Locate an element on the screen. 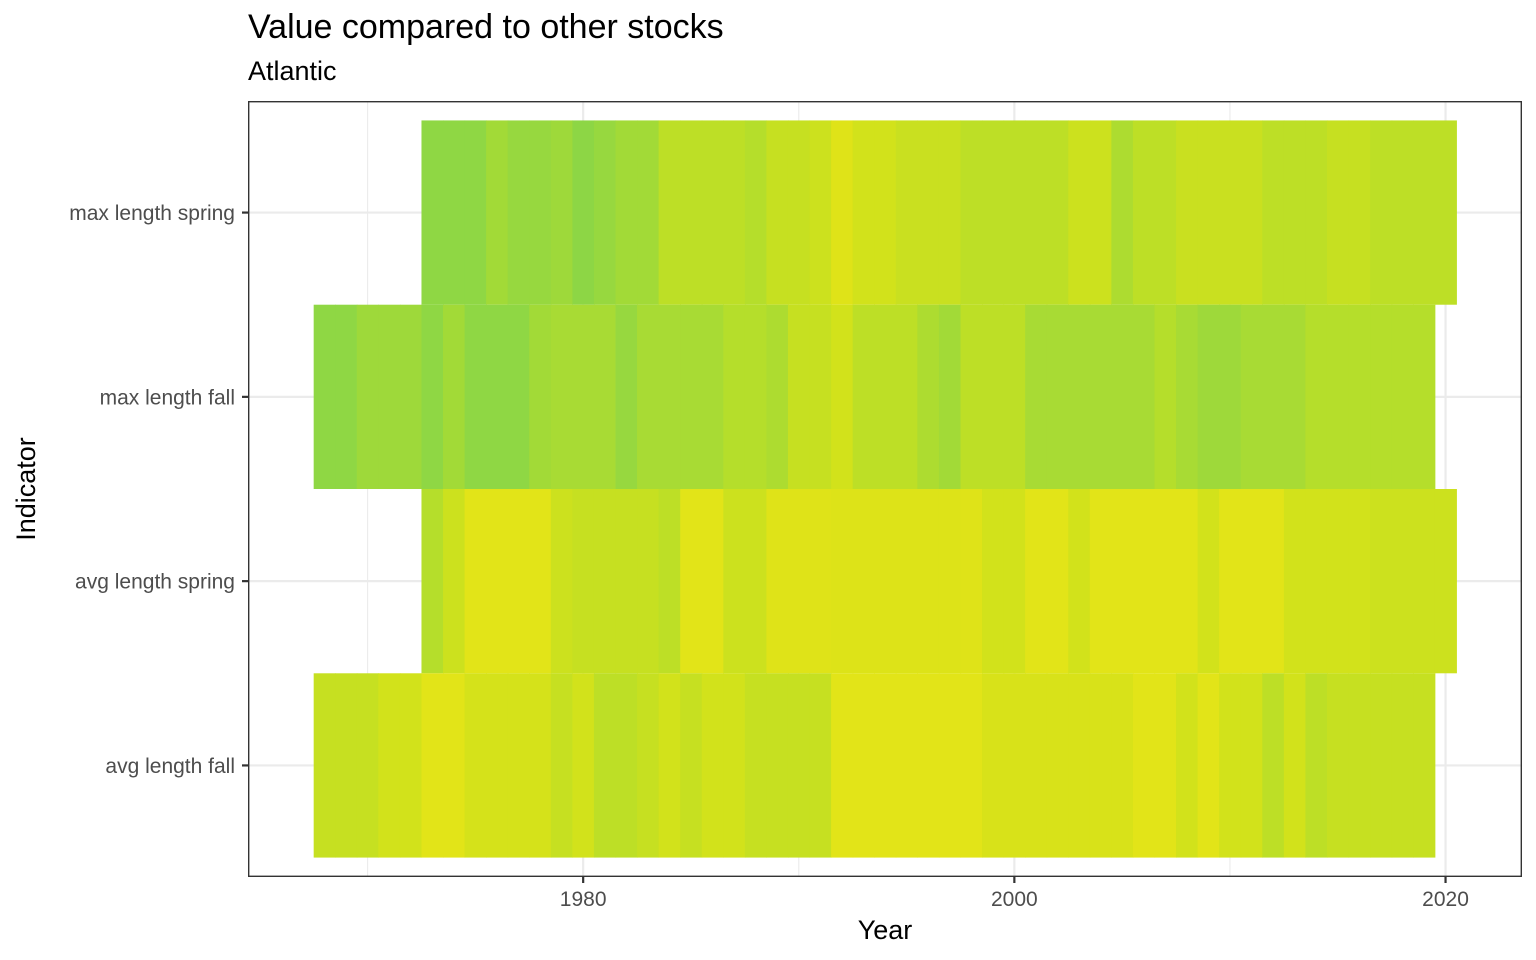 This screenshot has height=960, width=1536. x-axis: 1980 2000 2020 is located at coordinates (1014, 893).